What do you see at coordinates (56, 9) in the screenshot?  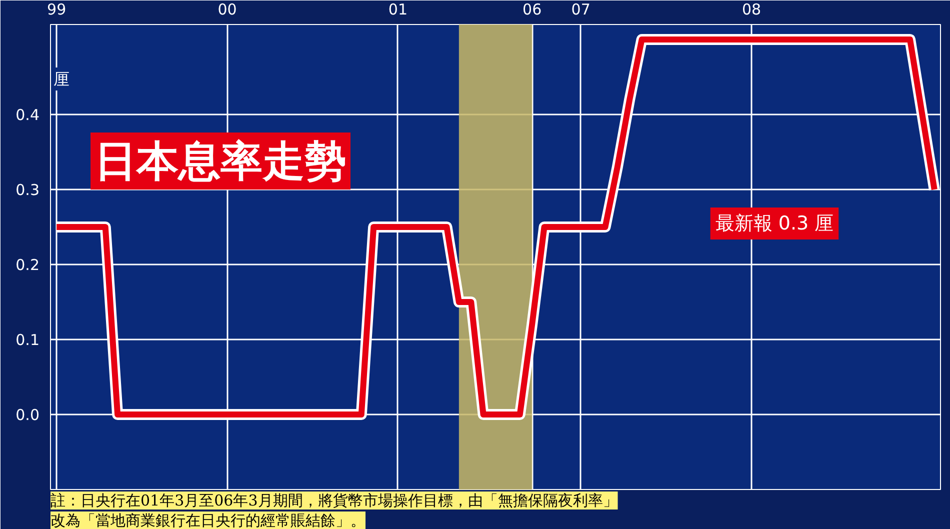 I see `x-tick-label: 99` at bounding box center [56, 9].